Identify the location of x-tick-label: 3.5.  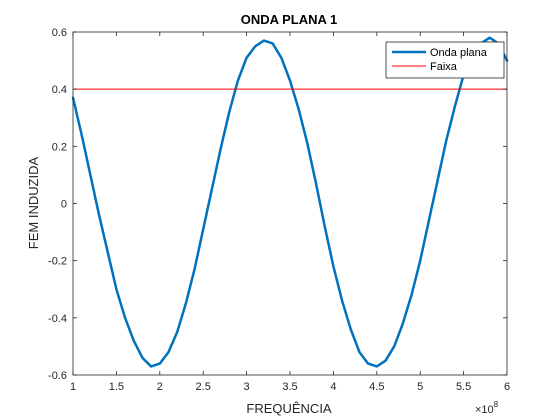
(289, 387).